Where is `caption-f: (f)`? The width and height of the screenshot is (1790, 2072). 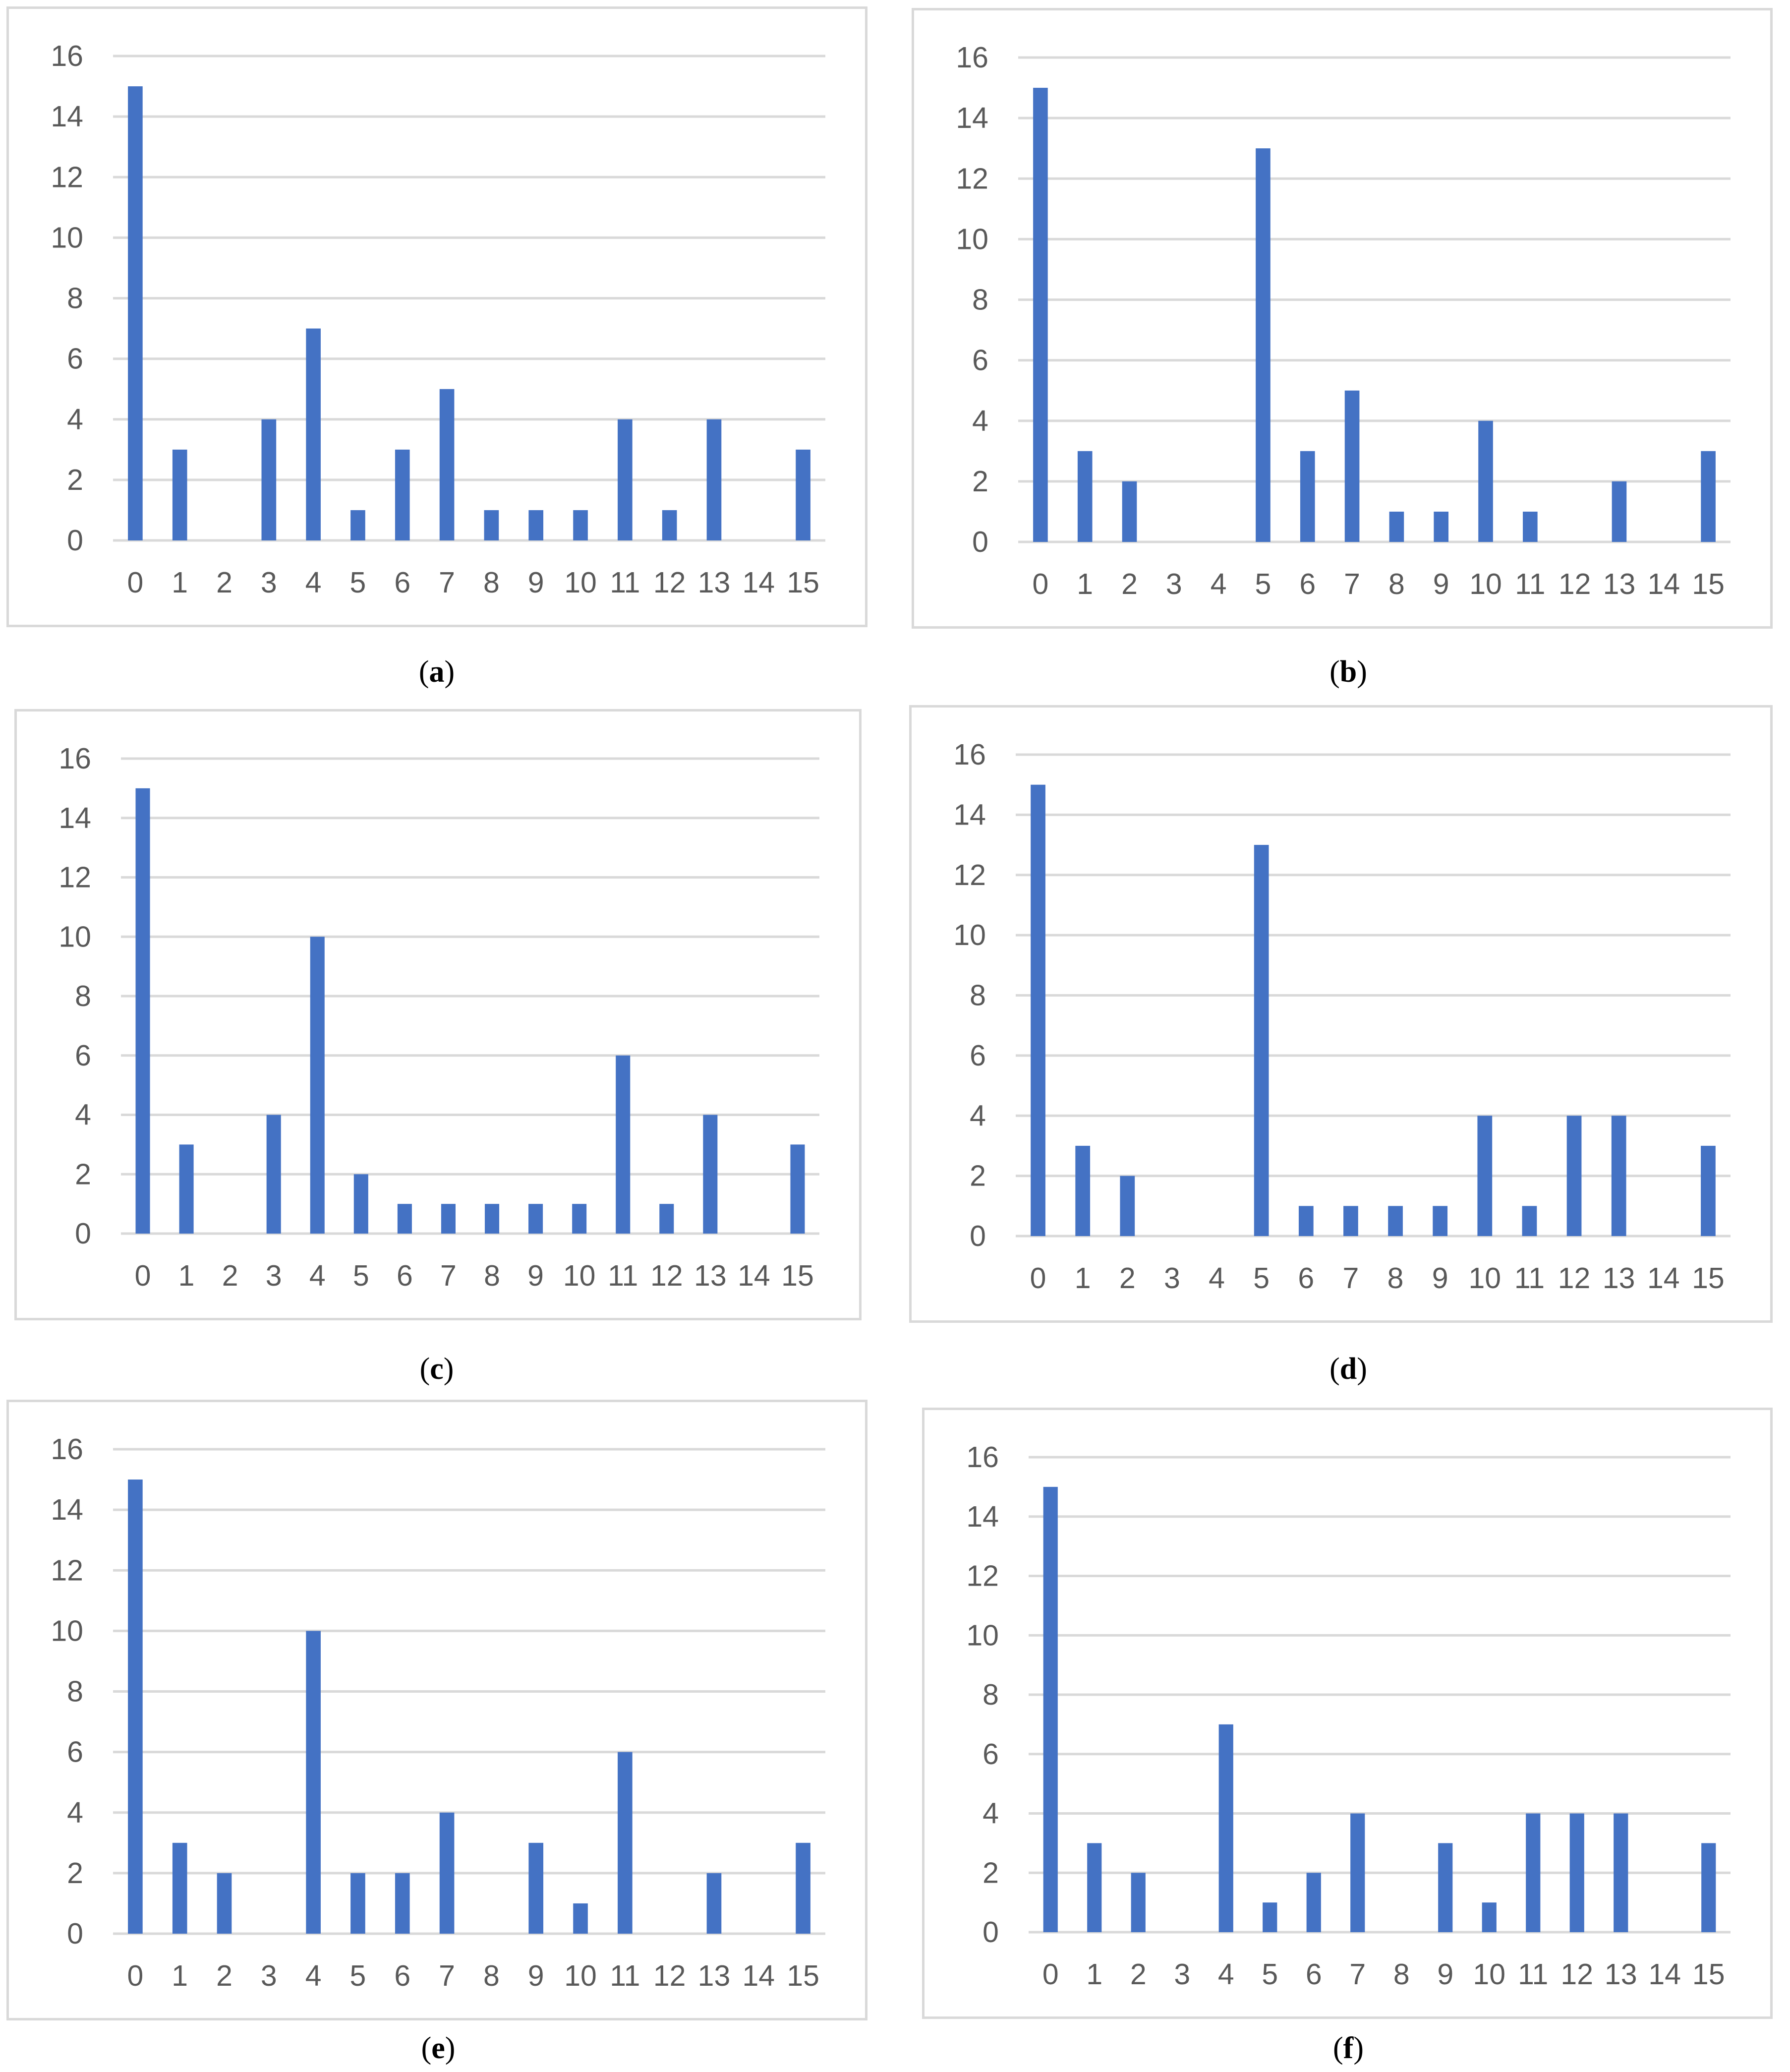 caption-f: (f) is located at coordinates (1348, 2048).